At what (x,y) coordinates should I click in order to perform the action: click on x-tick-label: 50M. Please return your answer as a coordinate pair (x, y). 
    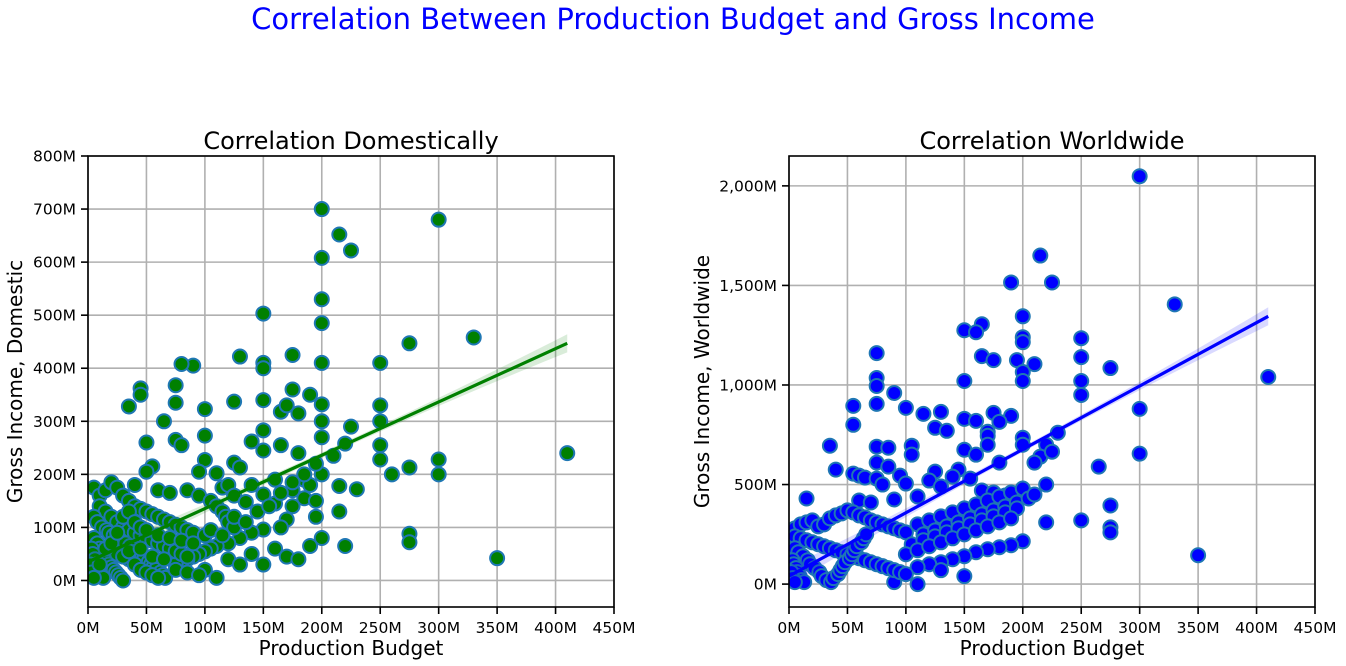
    Looking at the image, I should click on (847, 628).